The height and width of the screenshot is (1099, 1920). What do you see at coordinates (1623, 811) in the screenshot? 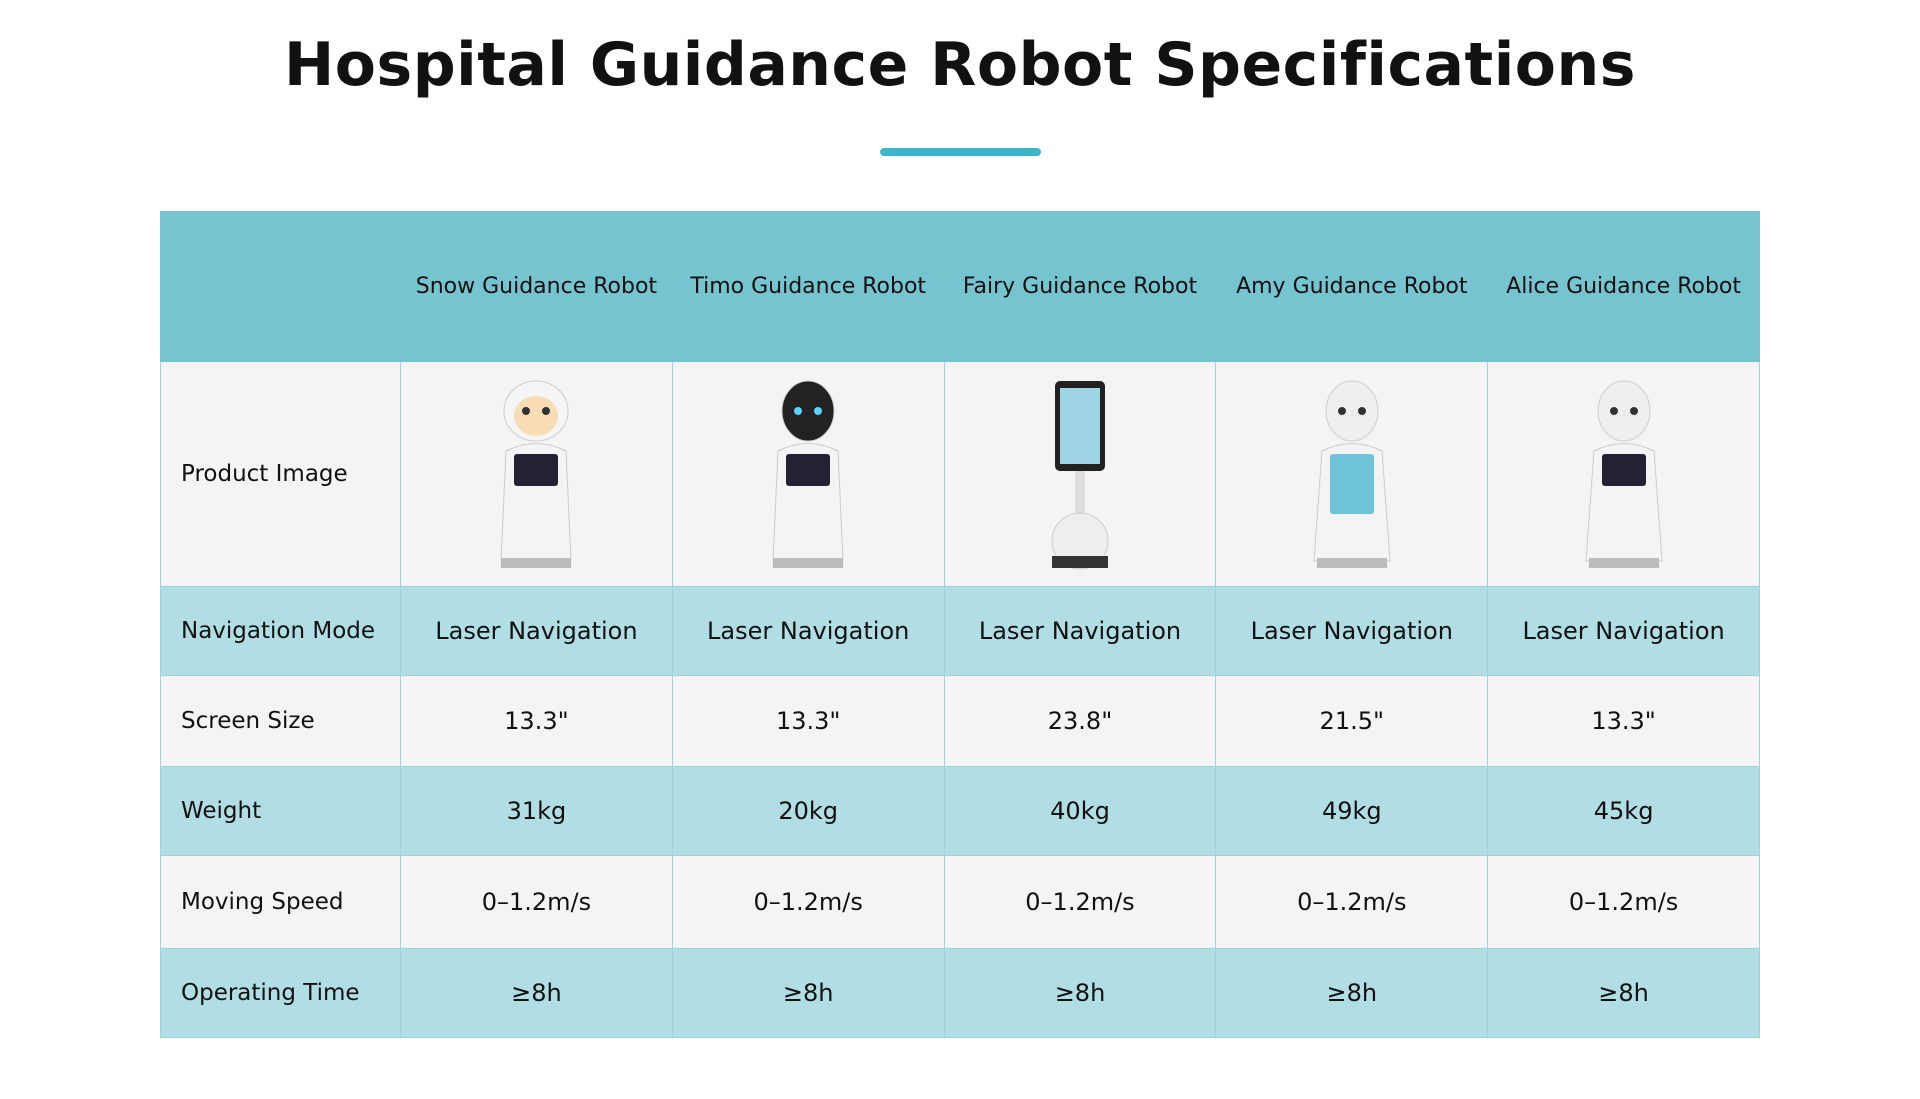
I see `table-cell: 45kg` at bounding box center [1623, 811].